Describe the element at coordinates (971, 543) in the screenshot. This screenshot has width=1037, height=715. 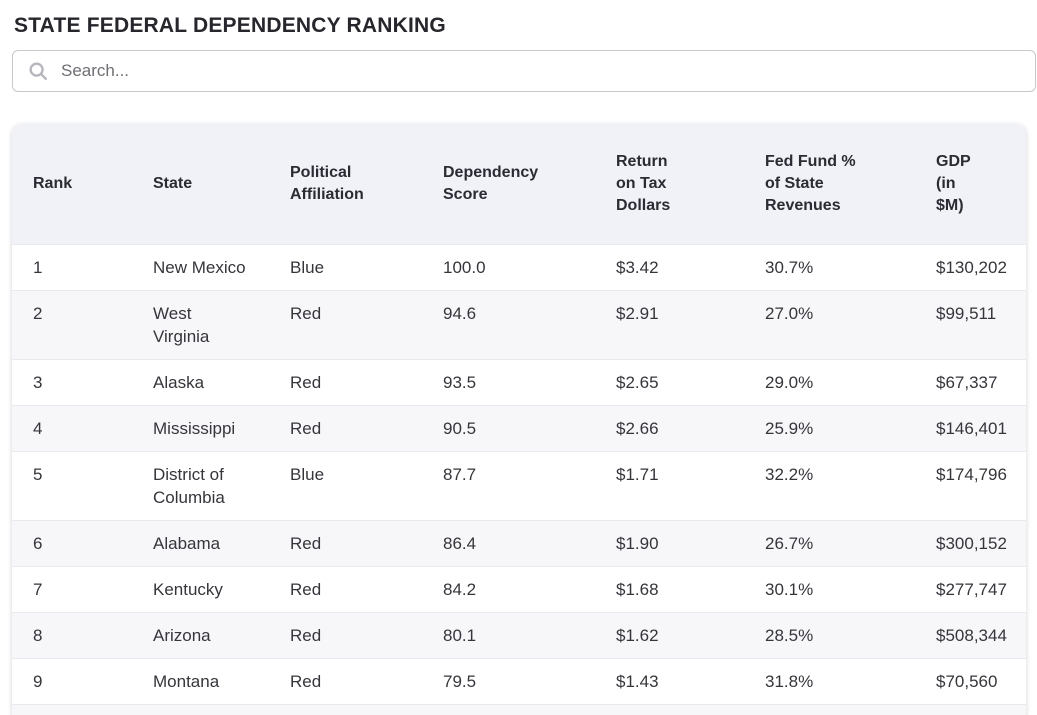
I see `cell-gdp: $300,152` at that location.